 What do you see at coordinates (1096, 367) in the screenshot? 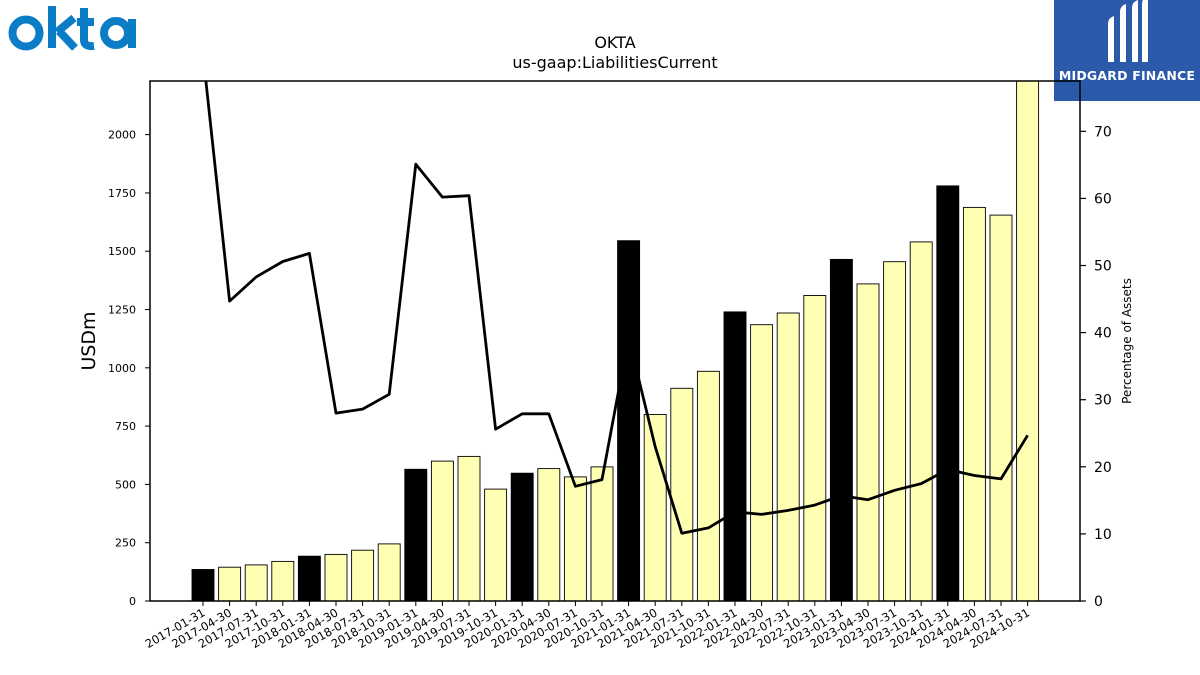
I see `y-axis-right: 0 10 20 30 40 50 60 70` at bounding box center [1096, 367].